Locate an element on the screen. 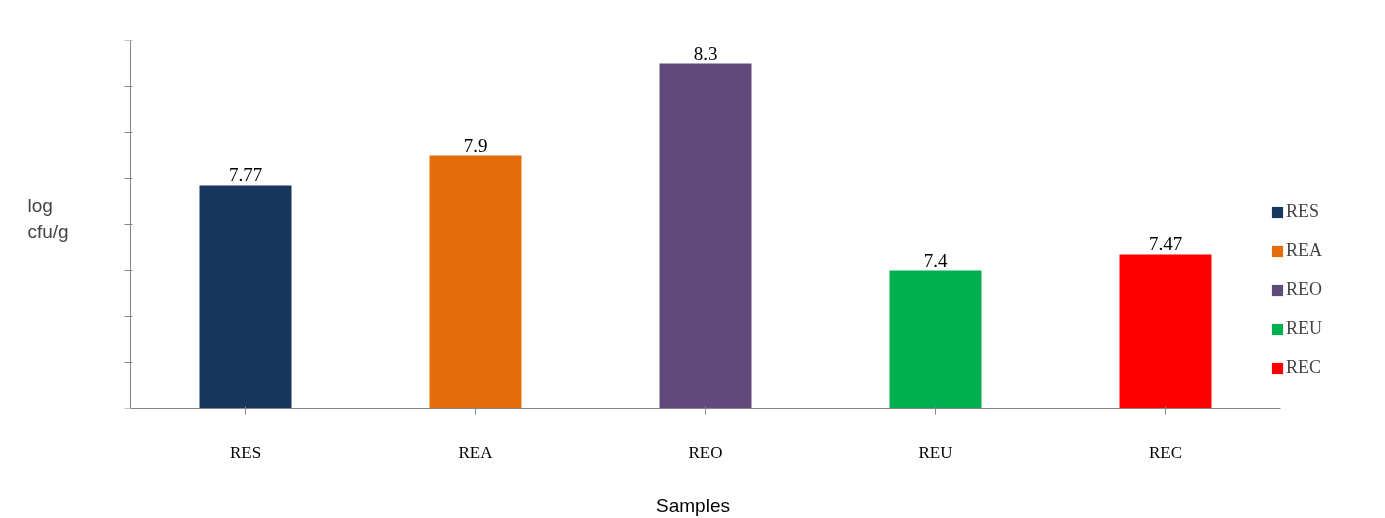  x-tick-label: REA is located at coordinates (476, 452).